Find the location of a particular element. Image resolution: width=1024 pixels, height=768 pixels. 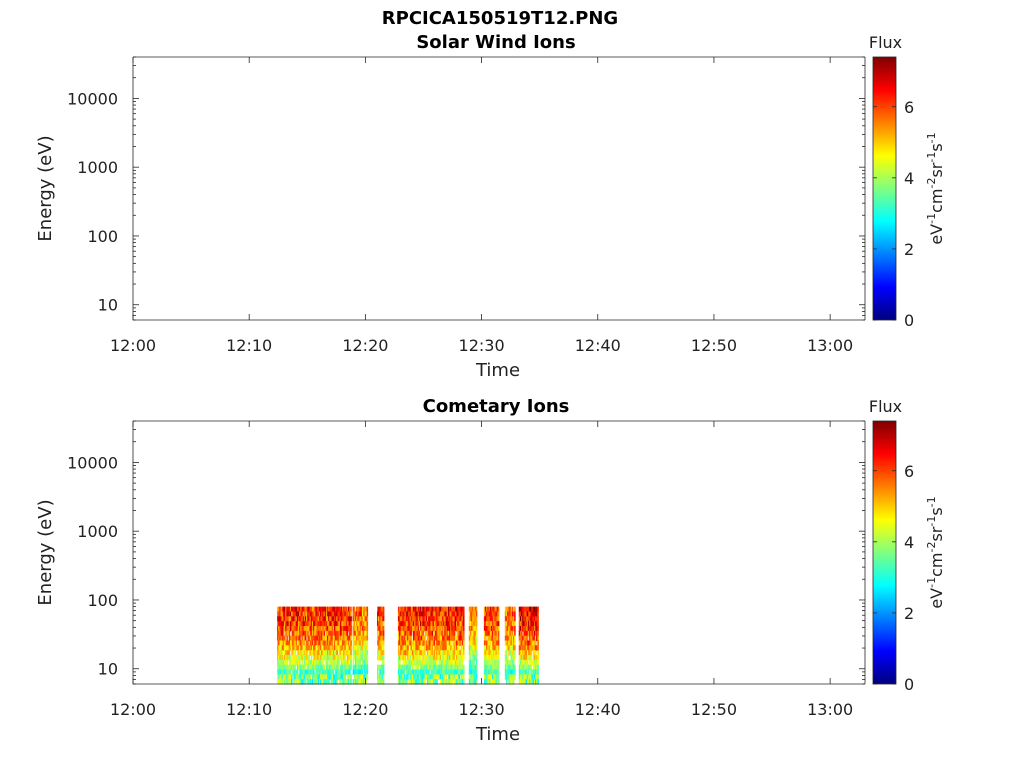

unit-base: sr is located at coordinates (936, 533).